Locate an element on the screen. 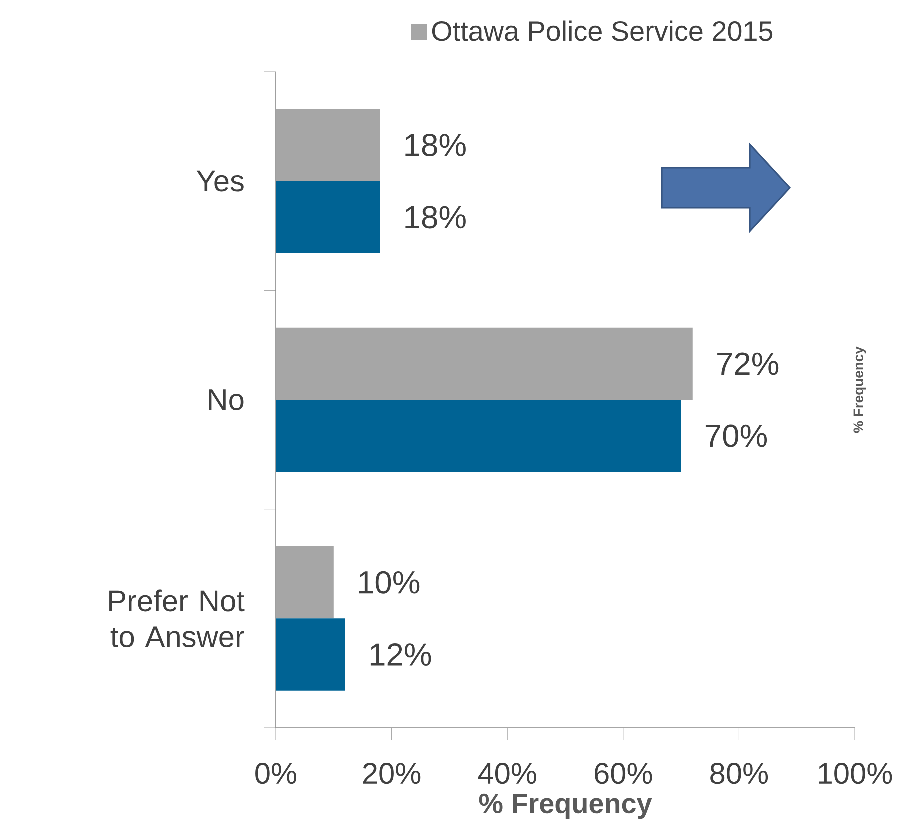 This screenshot has width=906, height=837. legend-label: Ottawa Police Service 2015 is located at coordinates (602, 31).